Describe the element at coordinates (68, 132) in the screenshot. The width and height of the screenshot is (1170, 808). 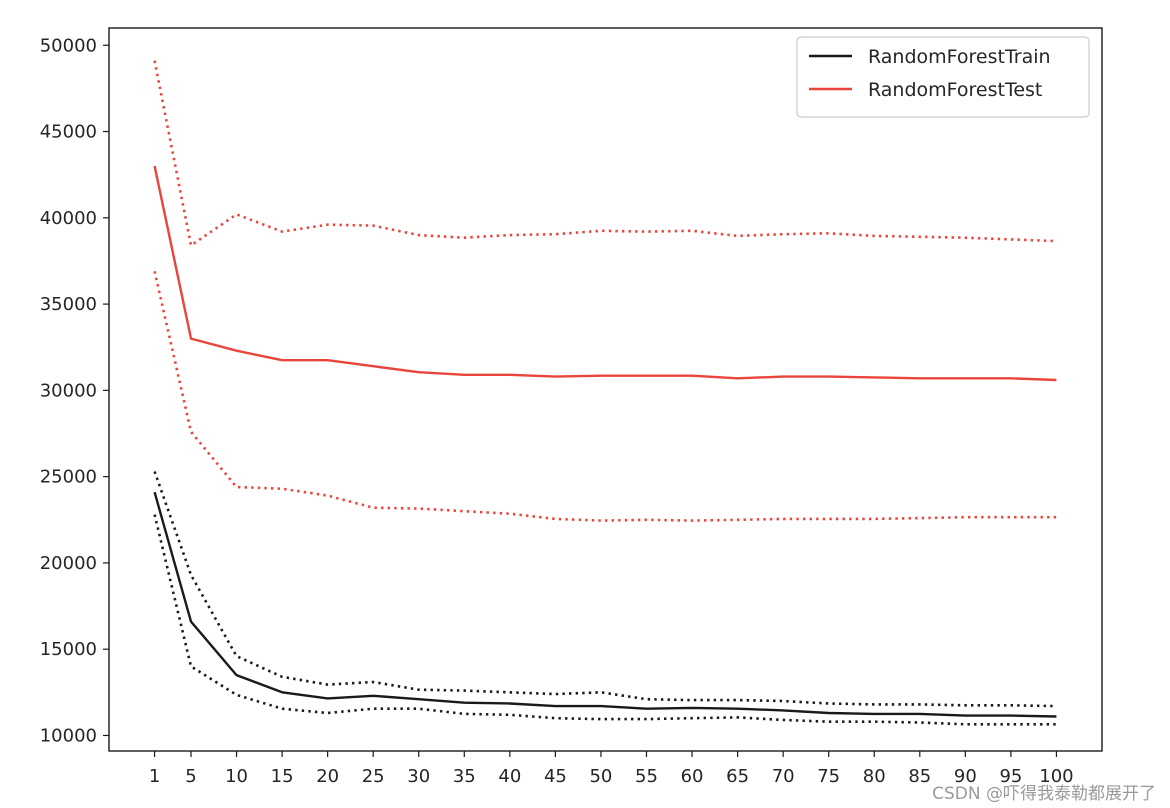
I see `y-tick-label: 45000` at that location.